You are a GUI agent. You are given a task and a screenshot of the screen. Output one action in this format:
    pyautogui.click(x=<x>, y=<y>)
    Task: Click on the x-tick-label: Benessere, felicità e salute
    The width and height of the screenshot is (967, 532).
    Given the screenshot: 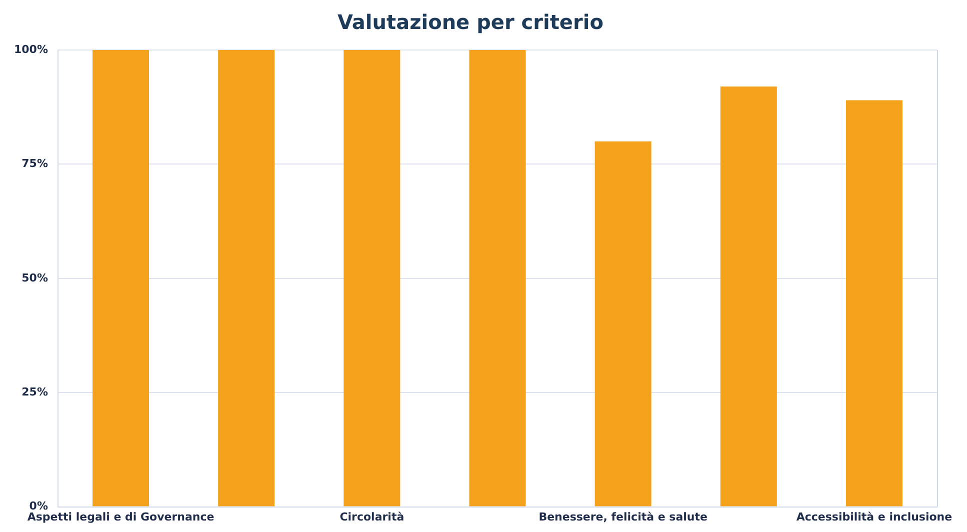 What is the action you would take?
    pyautogui.click(x=623, y=517)
    